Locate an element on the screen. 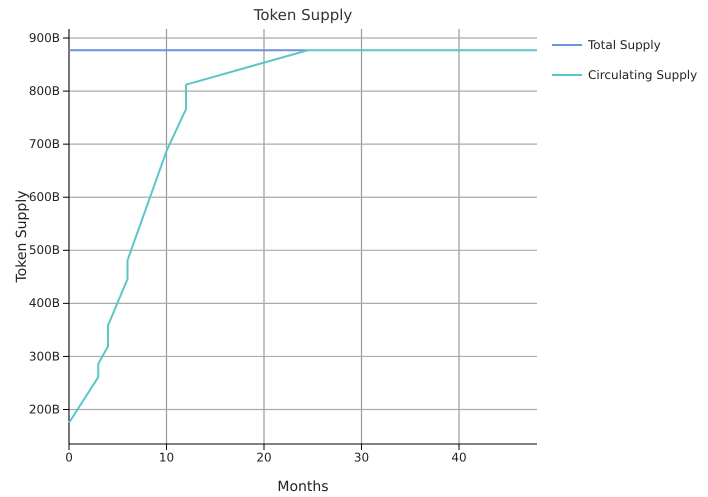  y-tick-label: 700B is located at coordinates (44, 144).